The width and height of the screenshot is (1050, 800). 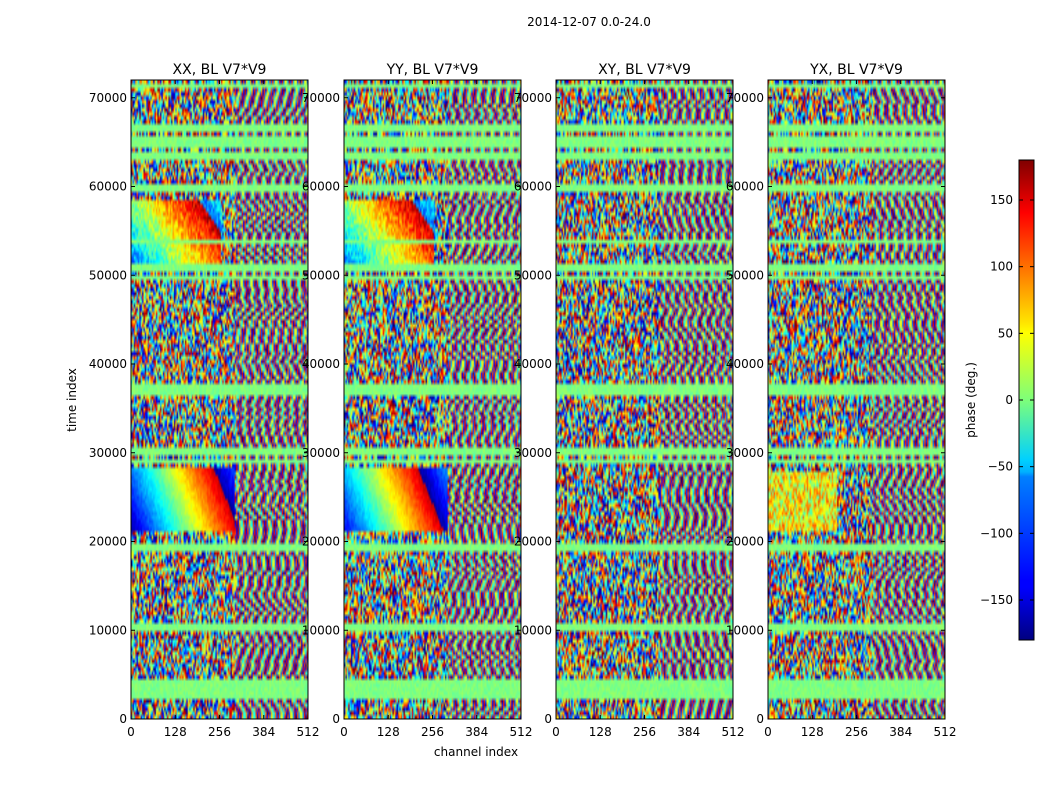 What do you see at coordinates (220, 70) in the screenshot?
I see `panel-title: XX, BL V7*V9` at bounding box center [220, 70].